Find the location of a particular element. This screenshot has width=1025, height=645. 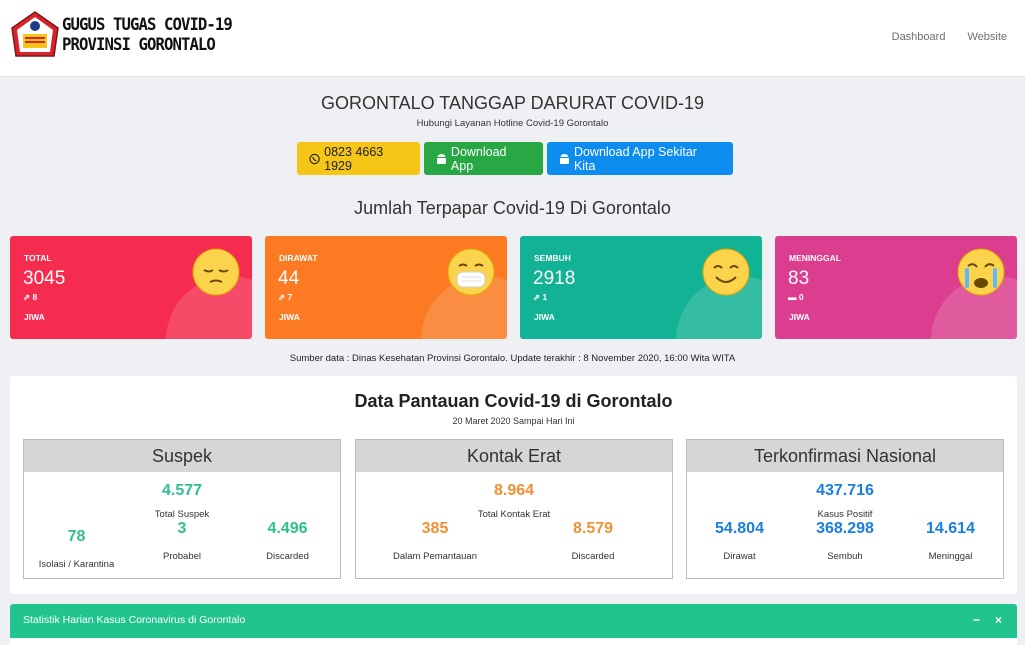

kontak-discarded-label: Discarded is located at coordinates (593, 556).